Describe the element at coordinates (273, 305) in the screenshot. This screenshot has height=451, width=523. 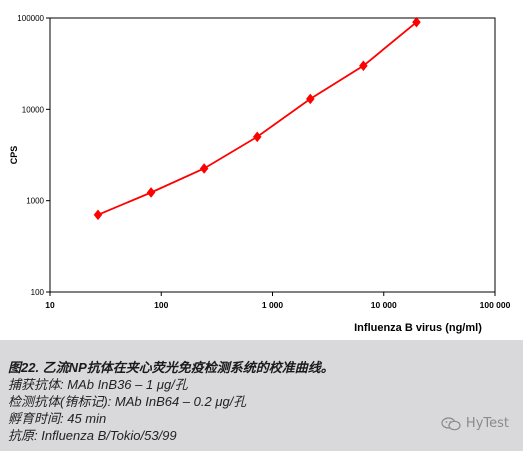
I see `x-tick-label: 1 000` at that location.